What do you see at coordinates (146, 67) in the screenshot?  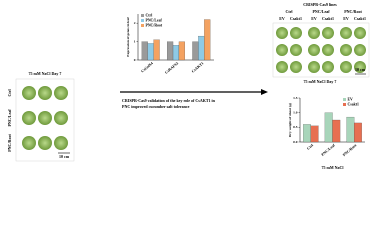 I see `x-tick-label: CsGolS4` at bounding box center [146, 67].